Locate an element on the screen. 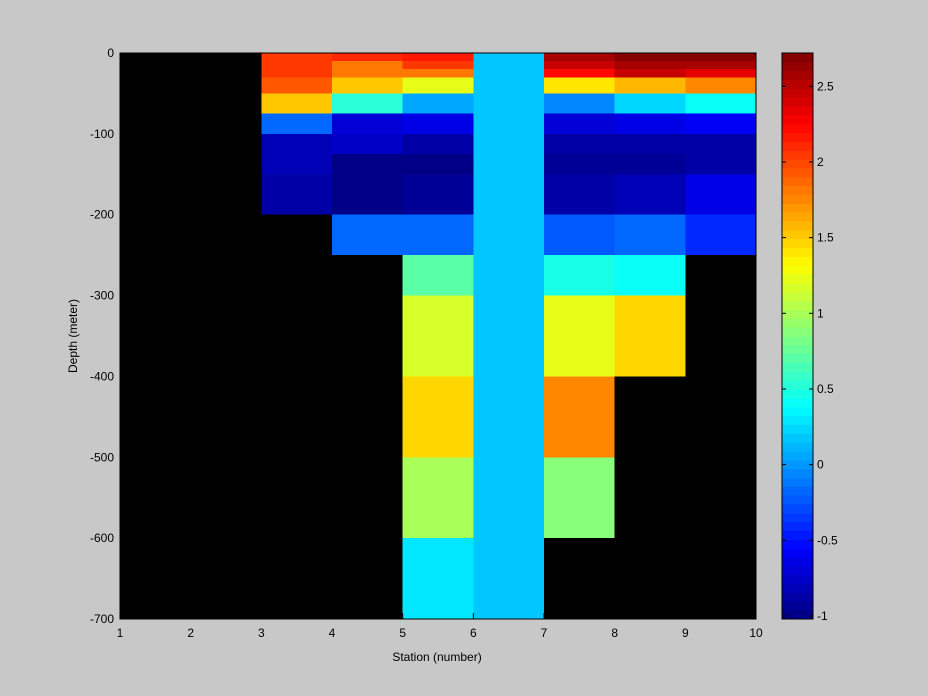 This screenshot has width=928, height=696. x-tick-label: 4 is located at coordinates (332, 633).